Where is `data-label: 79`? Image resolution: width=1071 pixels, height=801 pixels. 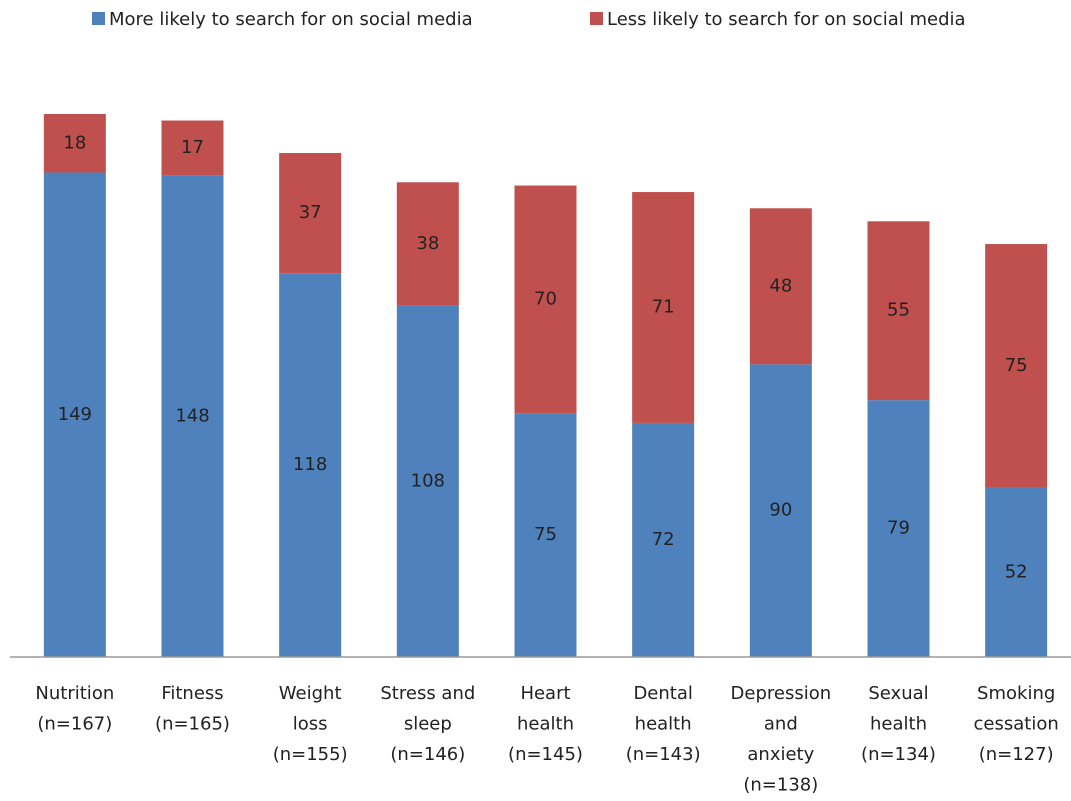 data-label: 79 is located at coordinates (898, 528).